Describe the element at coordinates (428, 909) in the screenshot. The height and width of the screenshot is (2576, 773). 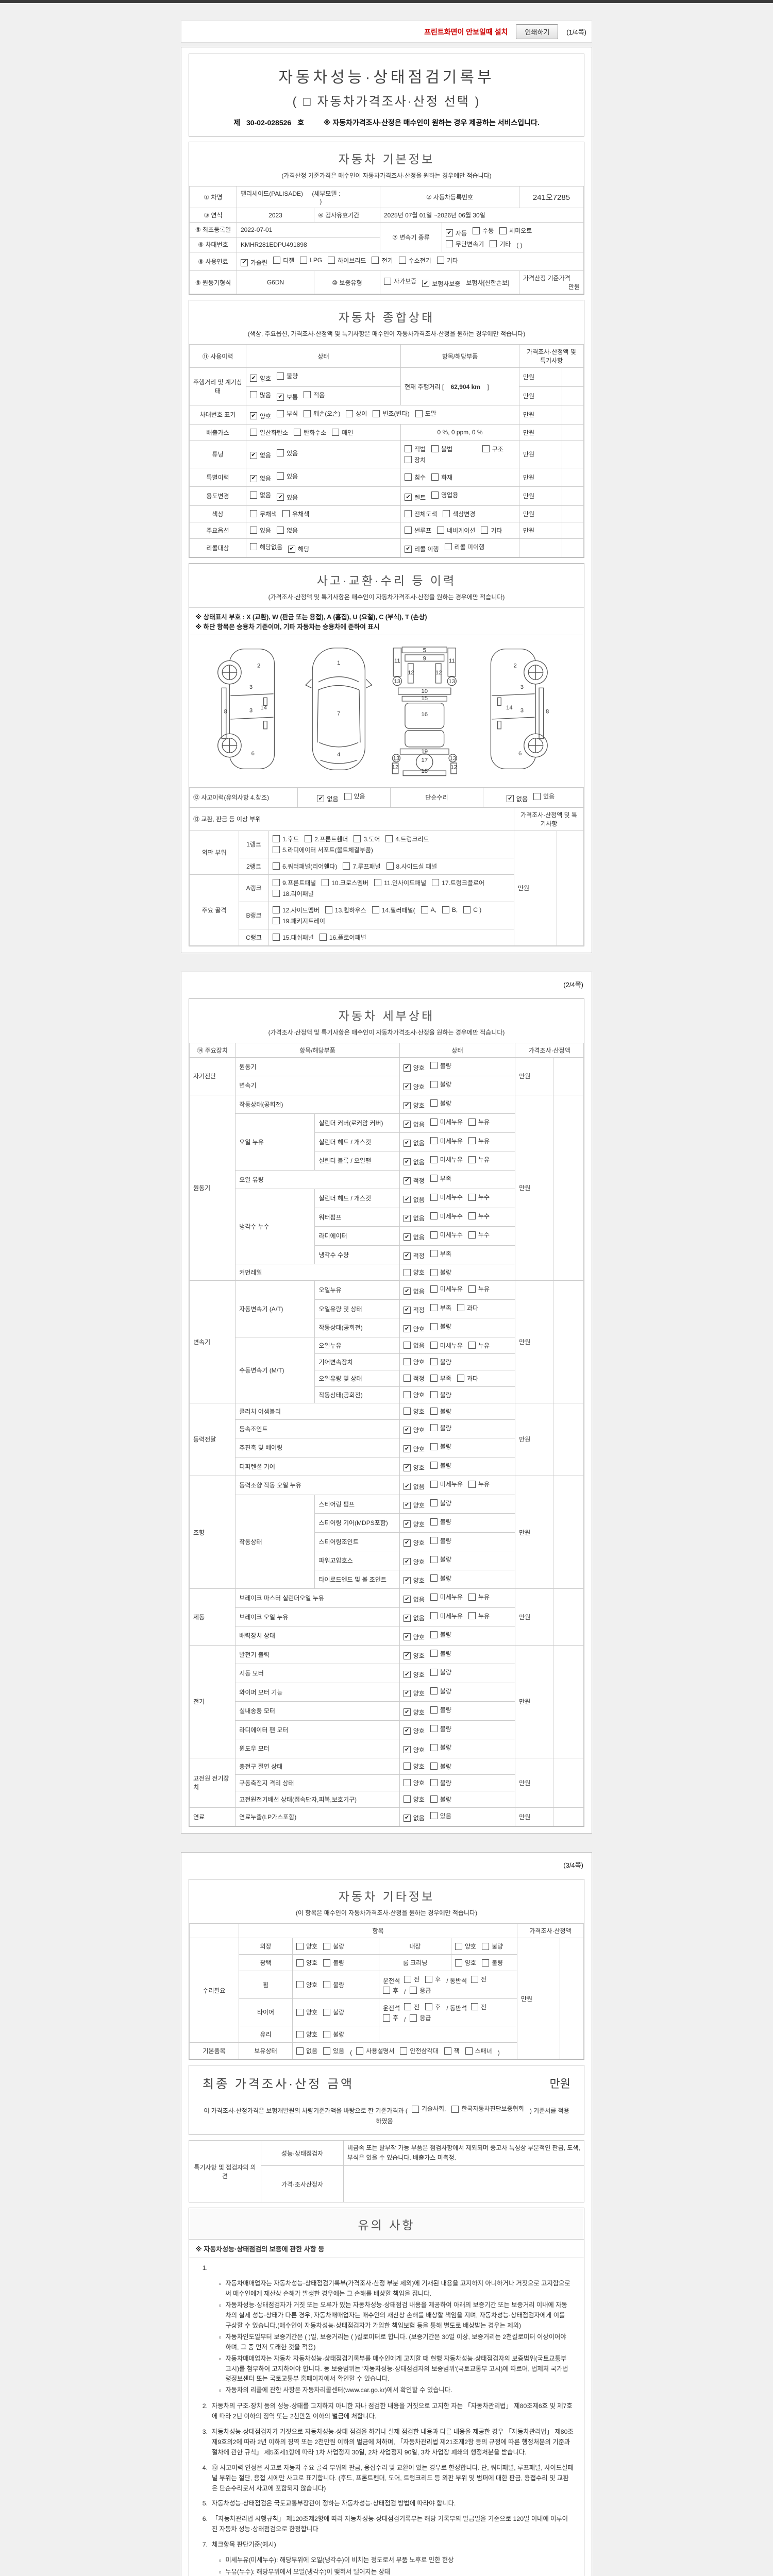
I see `checkbox-option: A,` at that location.